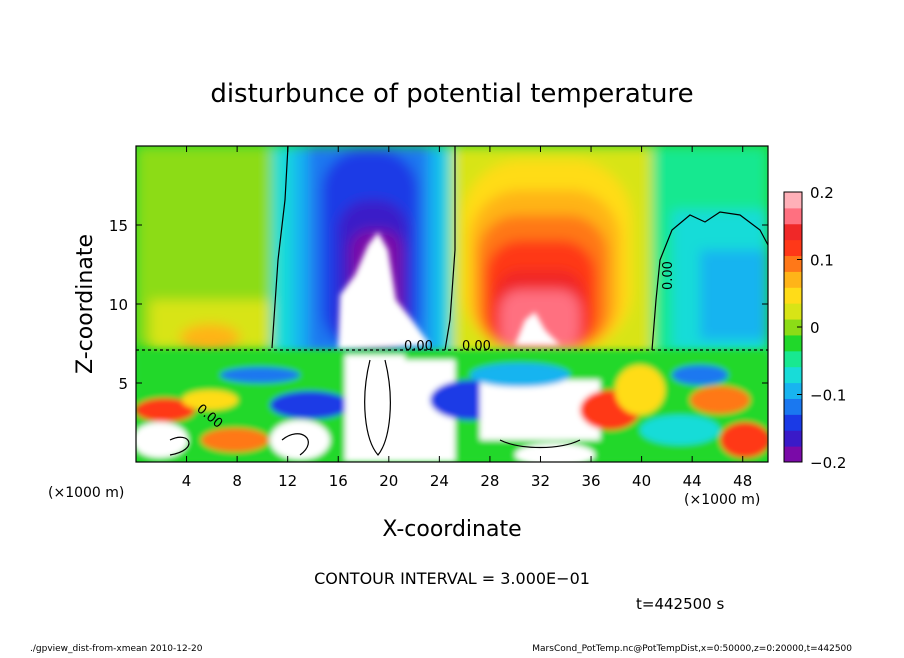 This screenshot has height=658, width=904. I want to click on y-tick-label: 10, so click(118, 305).